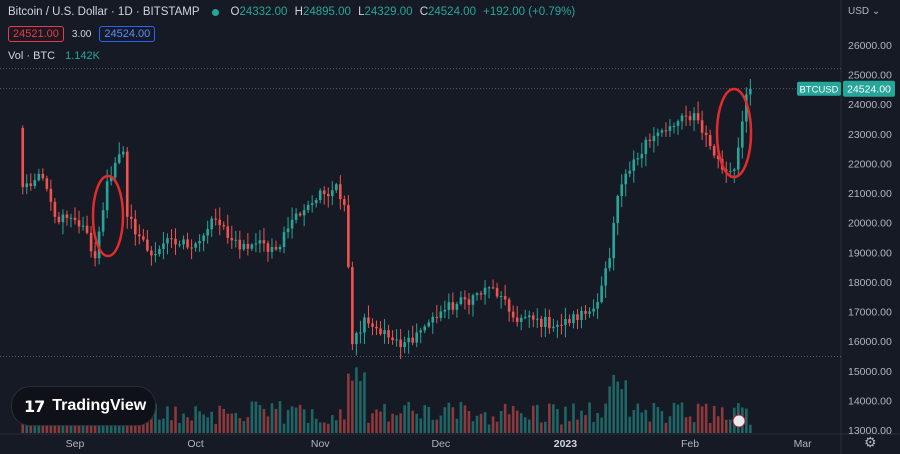 The height and width of the screenshot is (454, 900). Describe the element at coordinates (32, 56) in the screenshot. I see `volume-label: Vol · BTC` at that location.